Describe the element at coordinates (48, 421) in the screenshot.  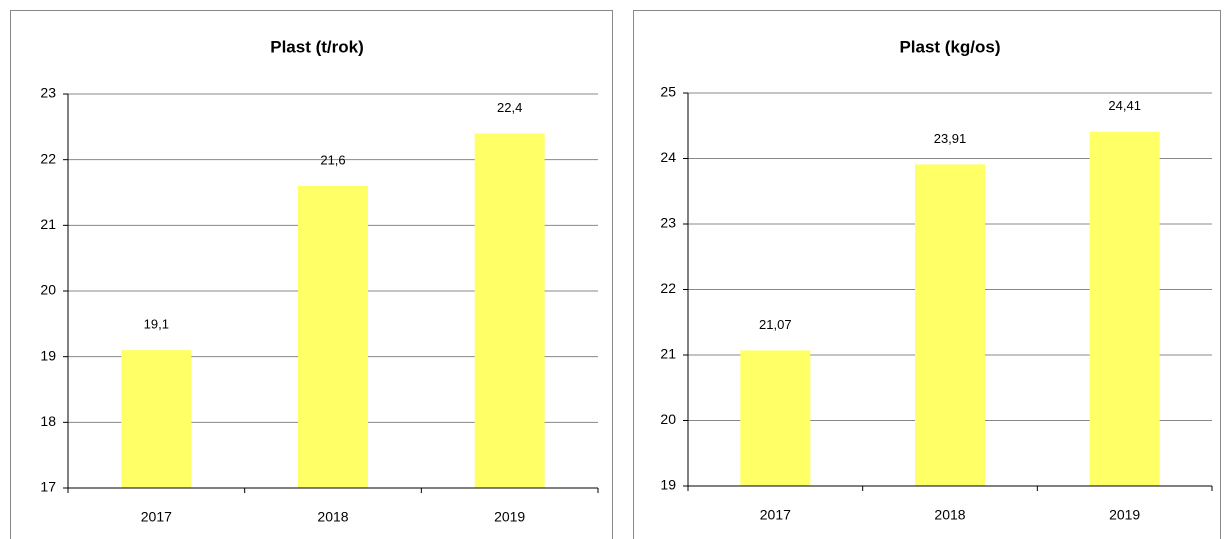
I see `y-tick-label: 18` at that location.